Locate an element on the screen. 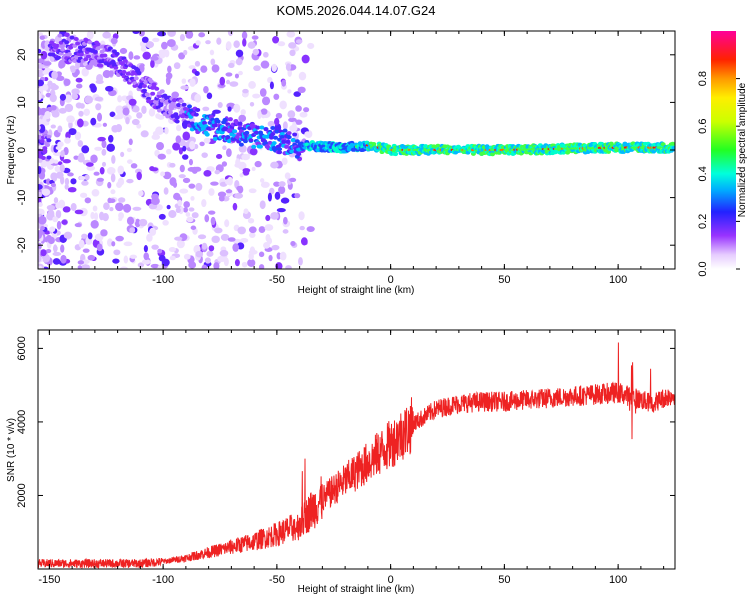 This screenshot has width=750, height=600. spectrogram-xtick-label: -150 is located at coordinates (49, 280).